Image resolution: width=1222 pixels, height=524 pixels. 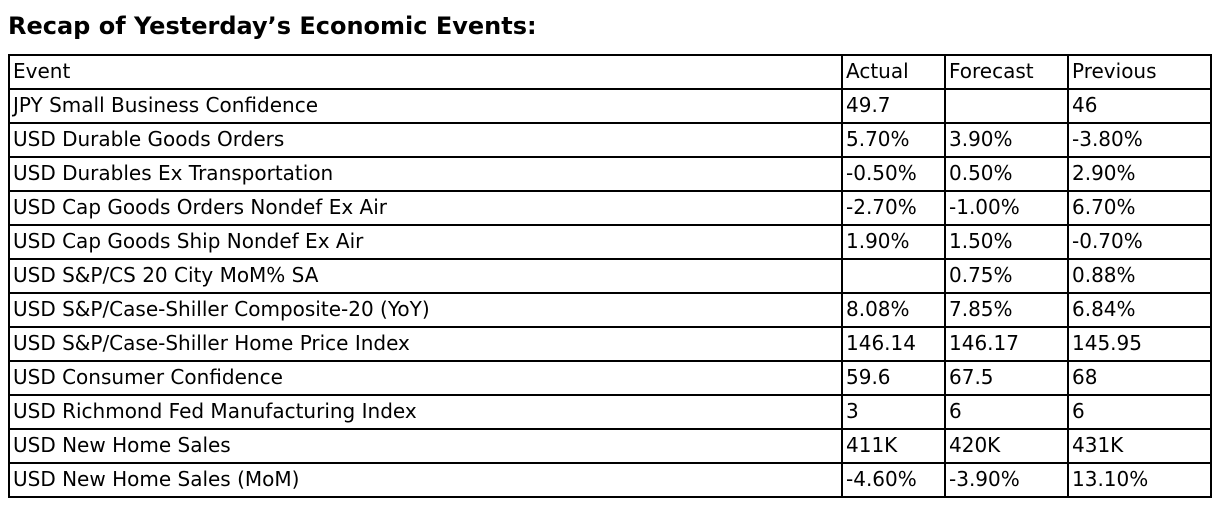 What do you see at coordinates (425, 446) in the screenshot?
I see `cell-event: USD New Home Sales` at bounding box center [425, 446].